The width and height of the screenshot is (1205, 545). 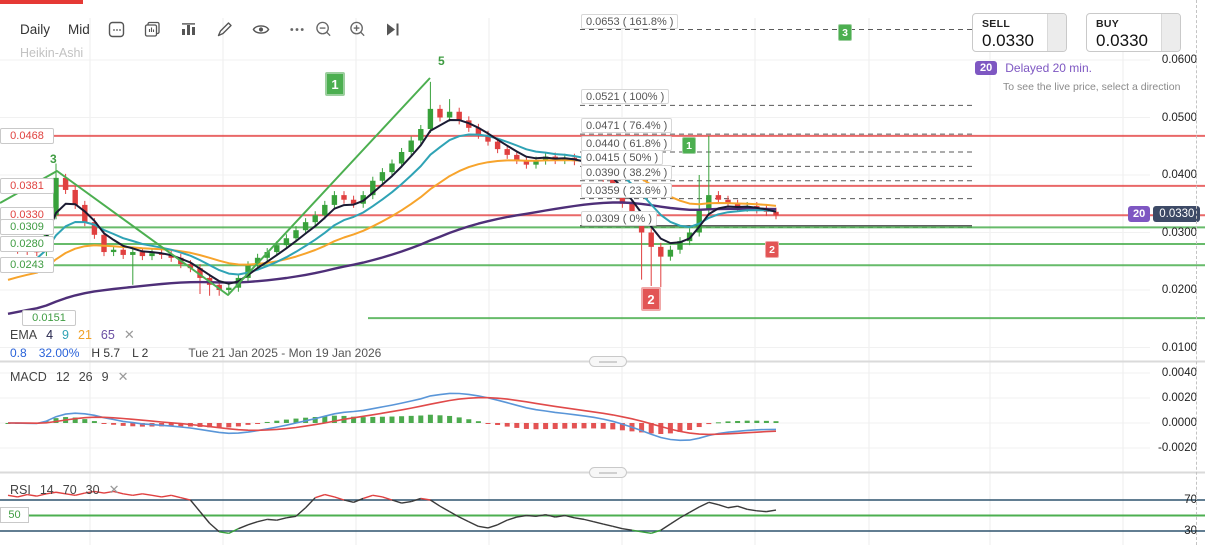 I want to click on sell-label: SELL, so click(x=996, y=24).